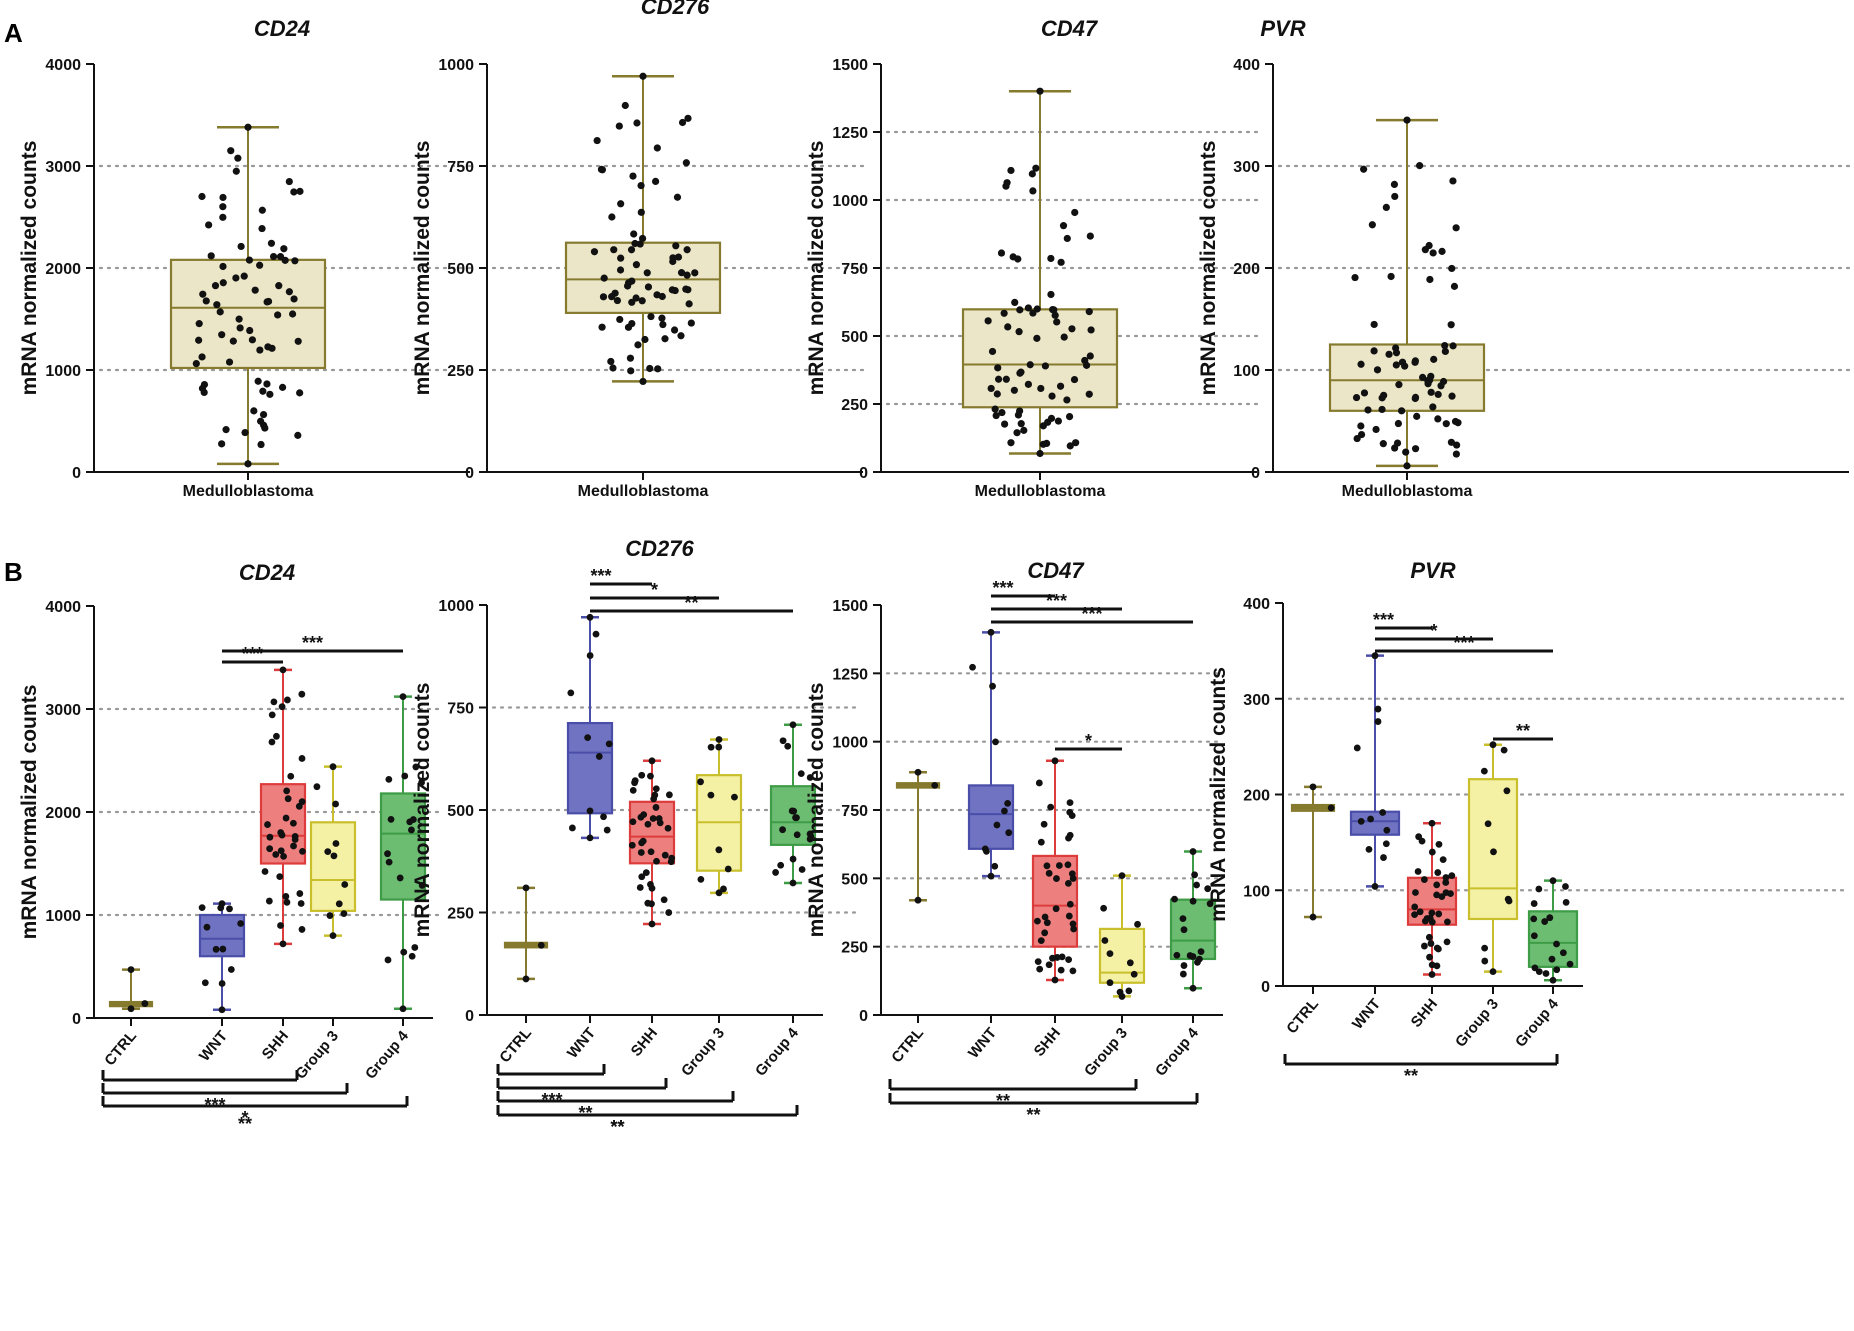  I want to click on b1-ytick-label-1000: 1000, so click(63, 916).